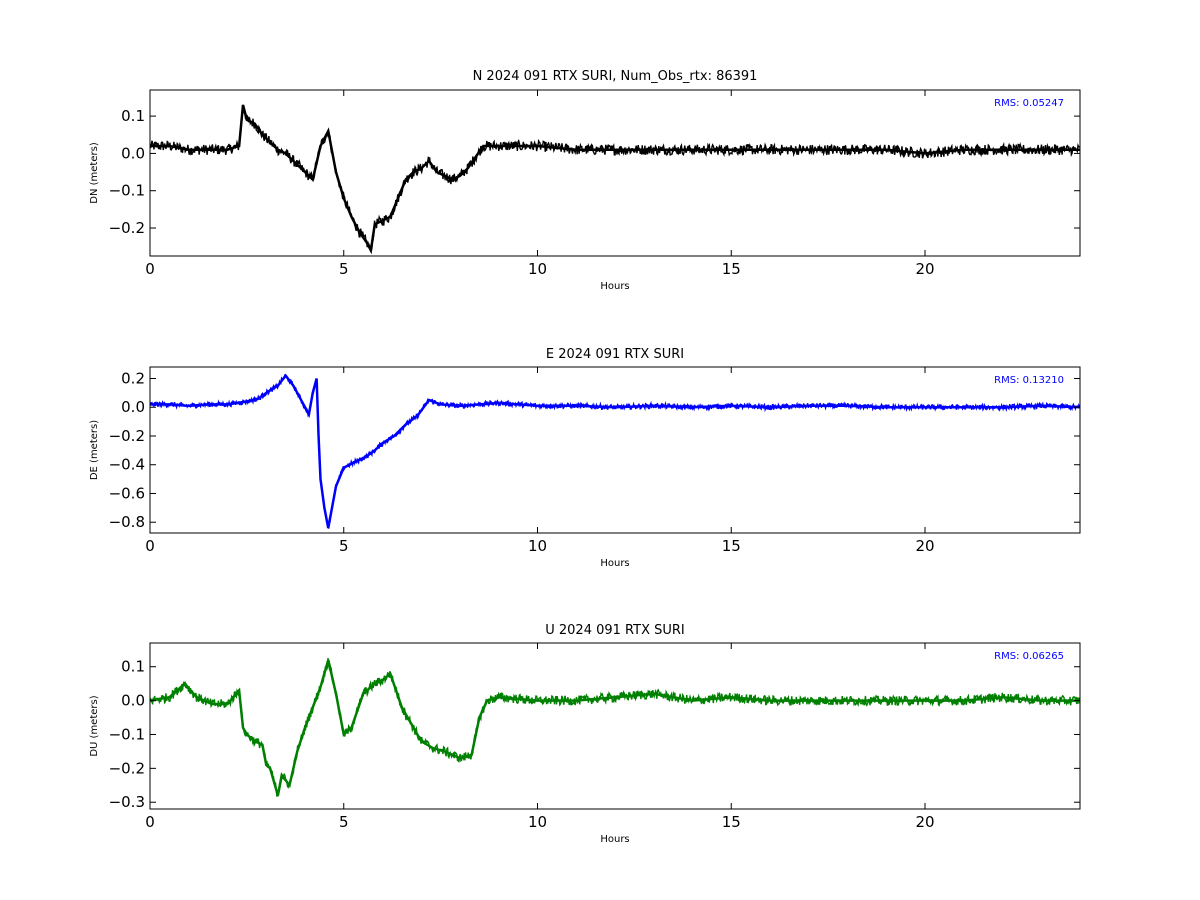 The image size is (1200, 900). Describe the element at coordinates (127, 465) in the screenshot. I see `y-tick-label: −0.4` at that location.